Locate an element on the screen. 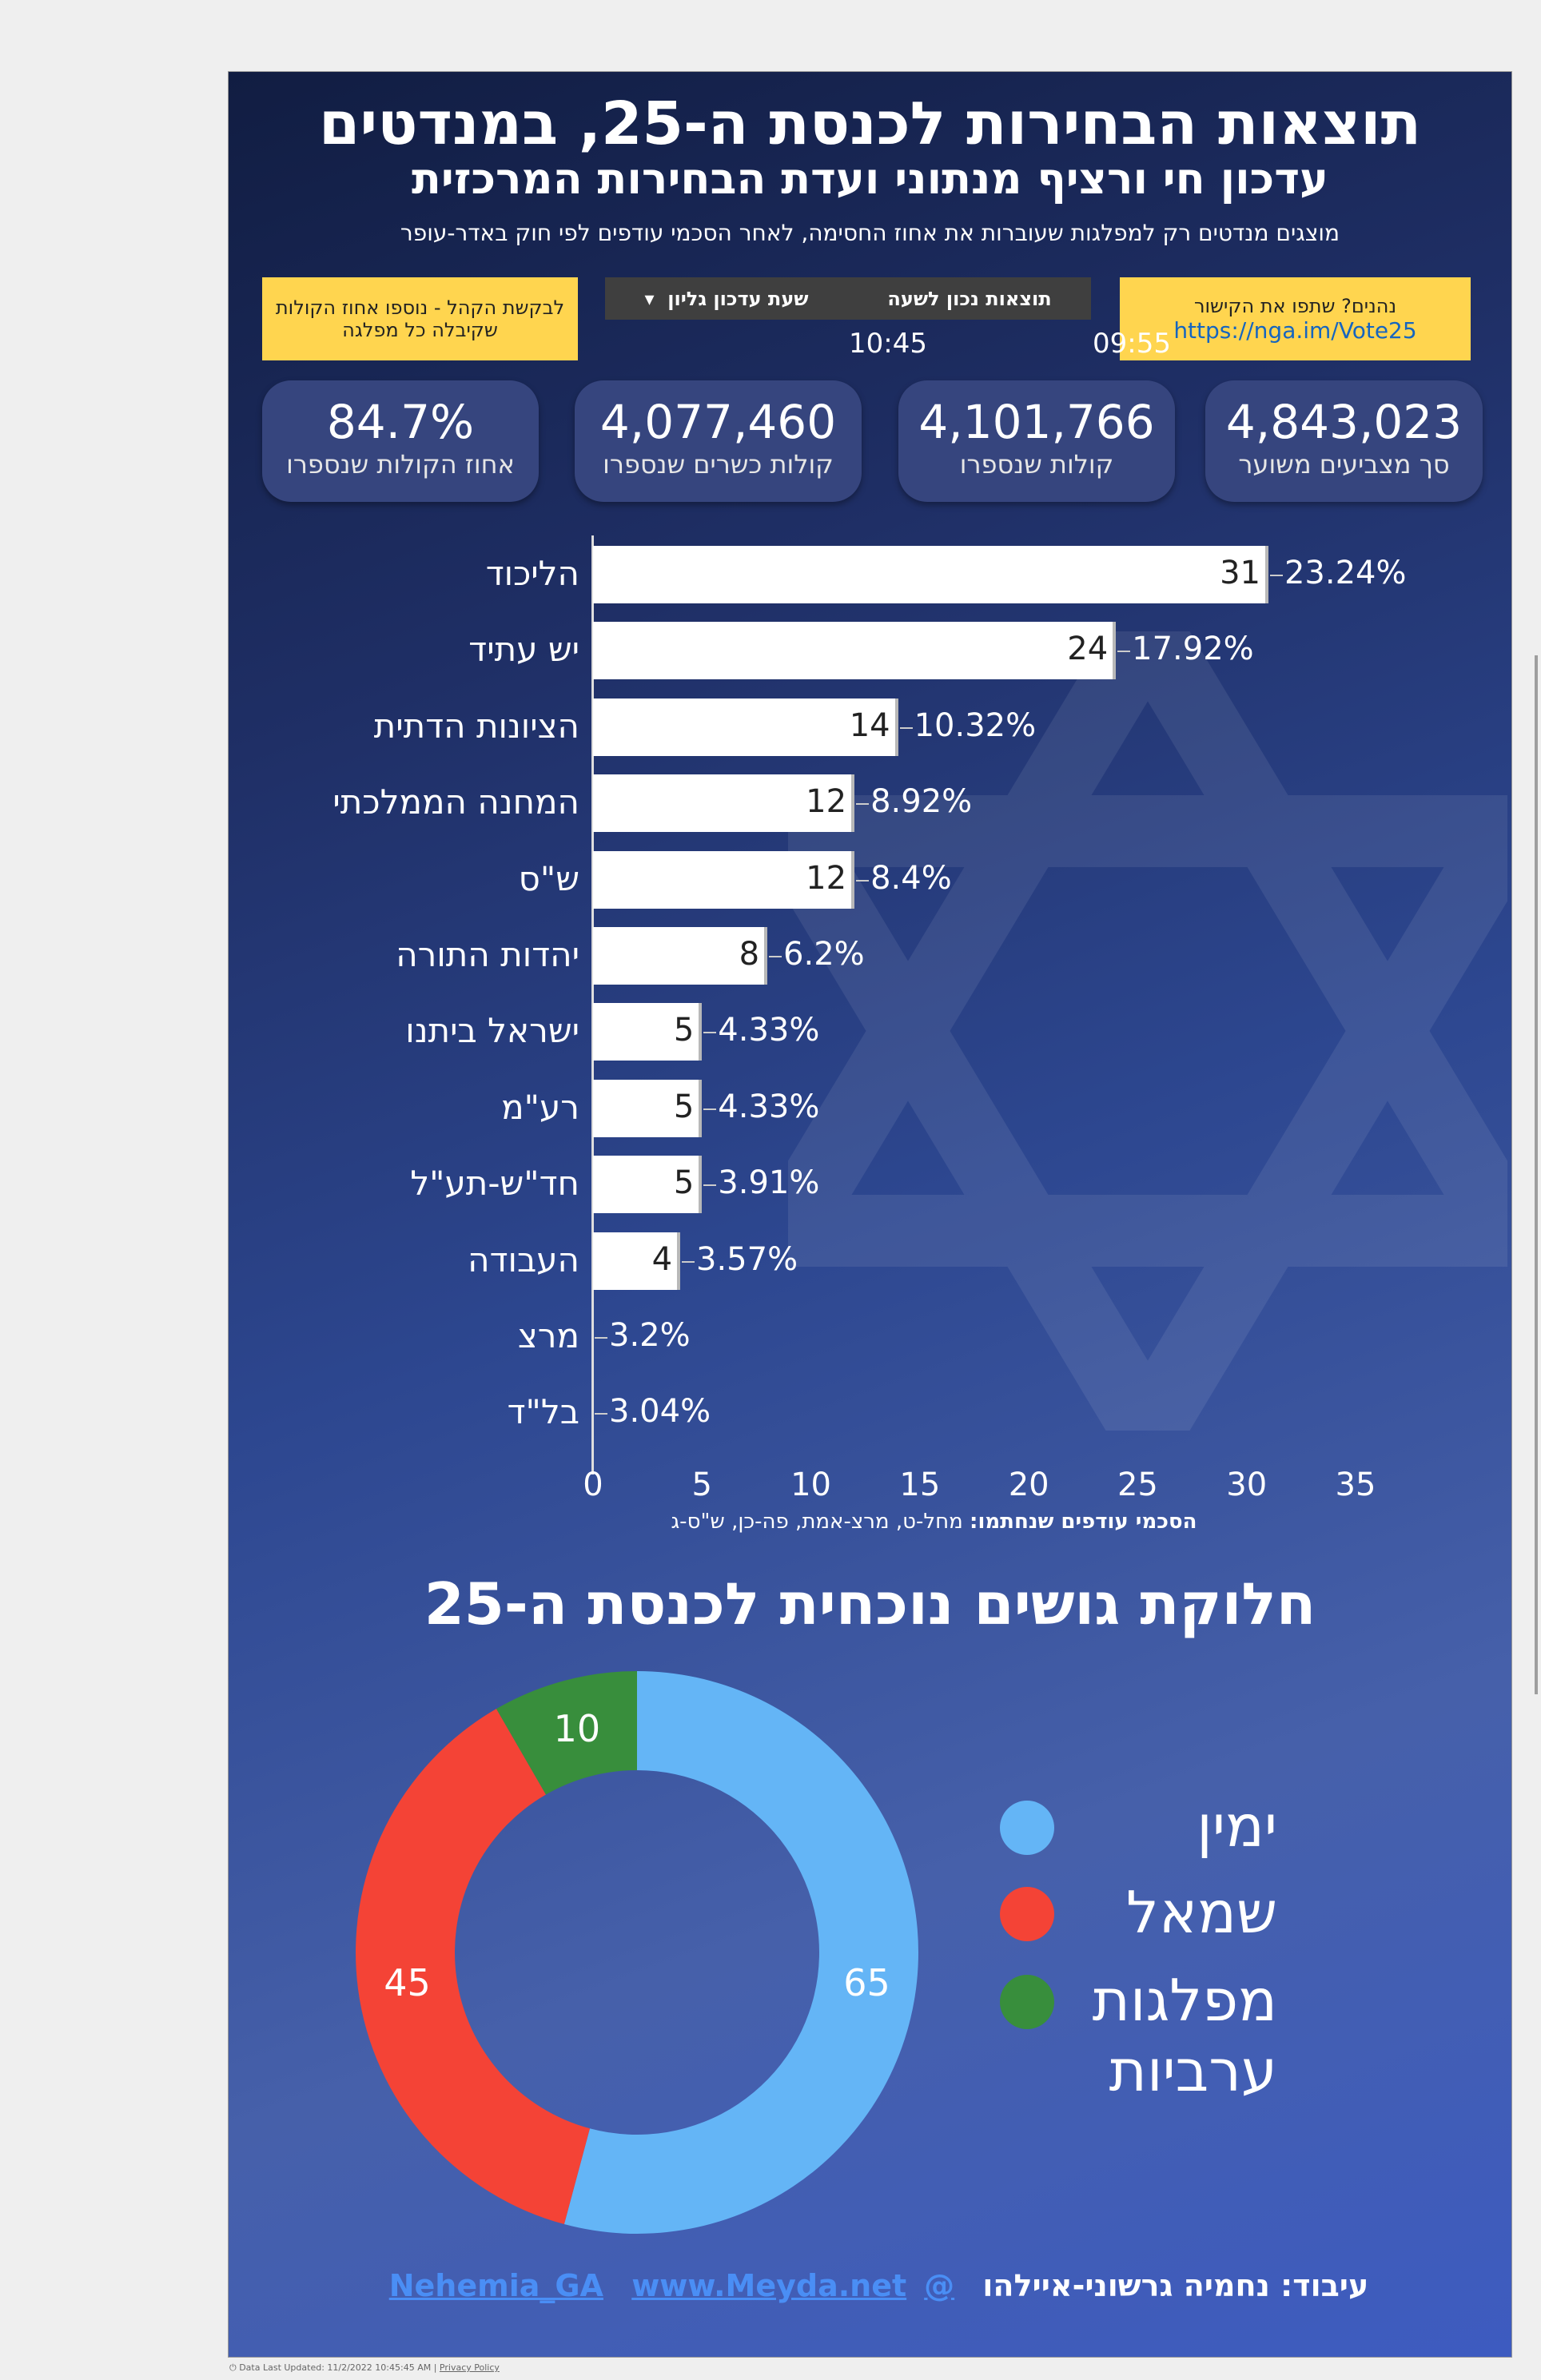 Image resolution: width=1541 pixels, height=2380 pixels. update-time: 10:45 is located at coordinates (888, 344).